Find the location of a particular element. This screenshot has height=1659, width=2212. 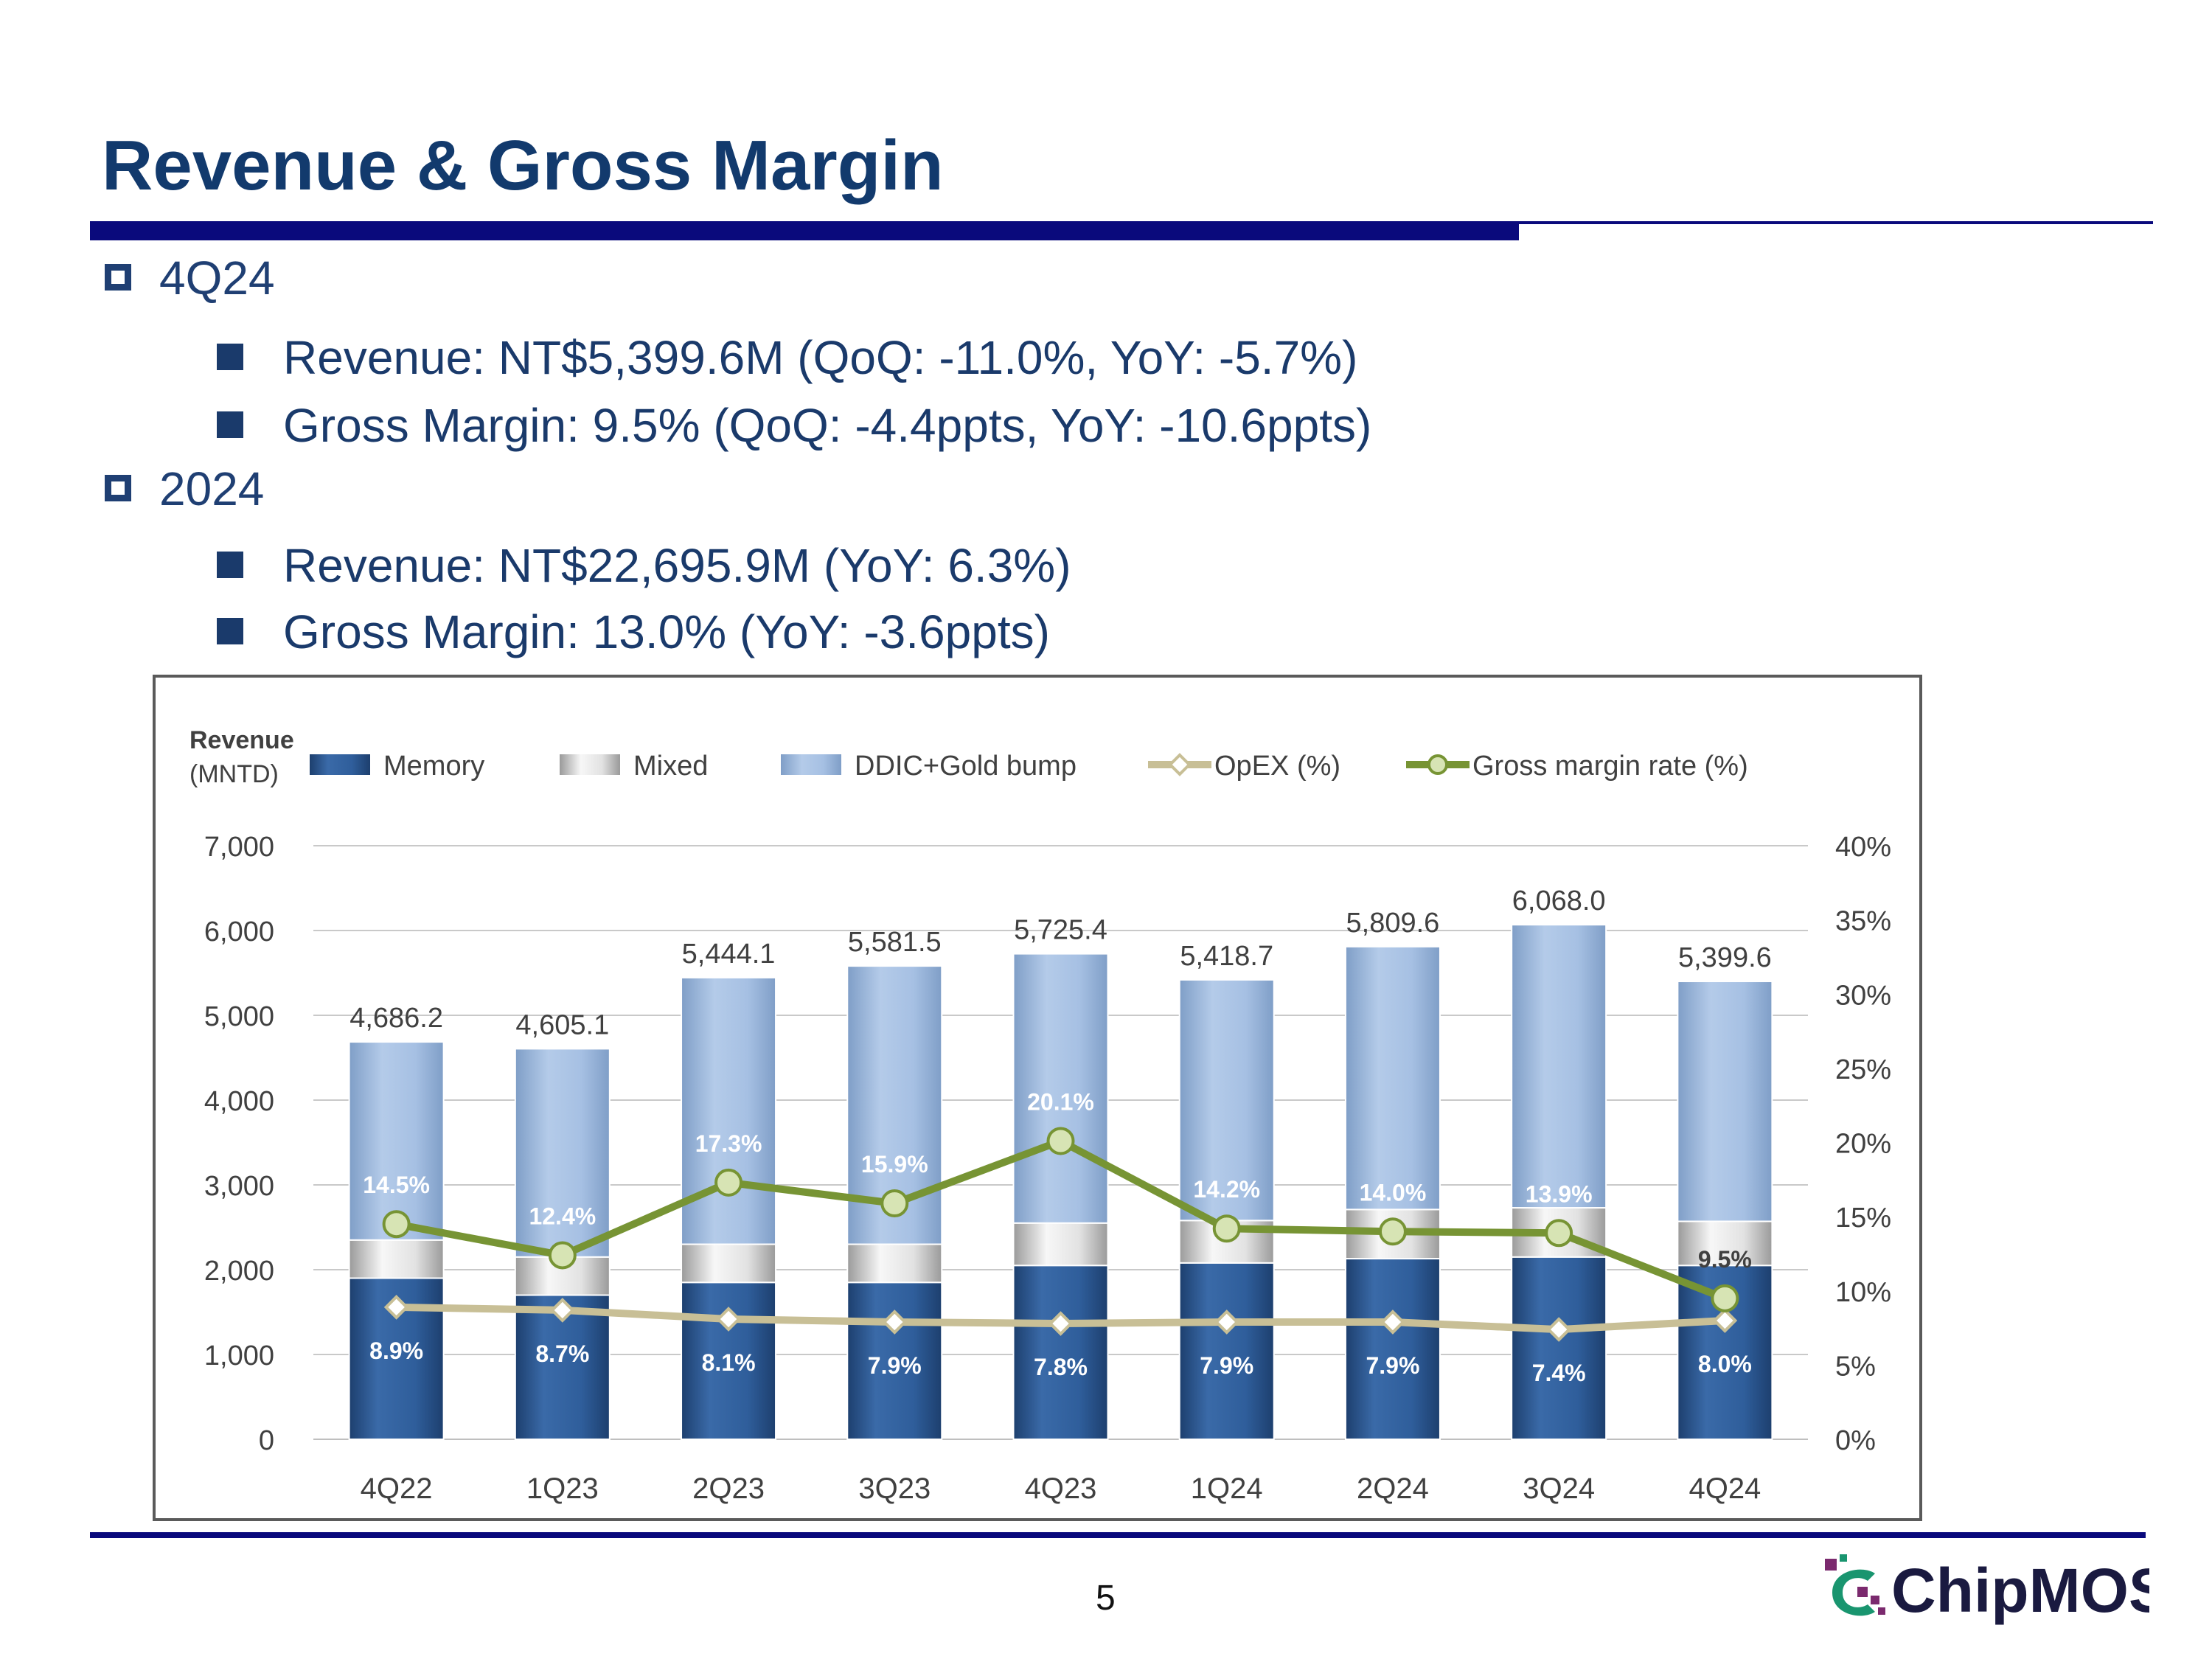

gross-margin-label: 9.5% is located at coordinates (1725, 1259).